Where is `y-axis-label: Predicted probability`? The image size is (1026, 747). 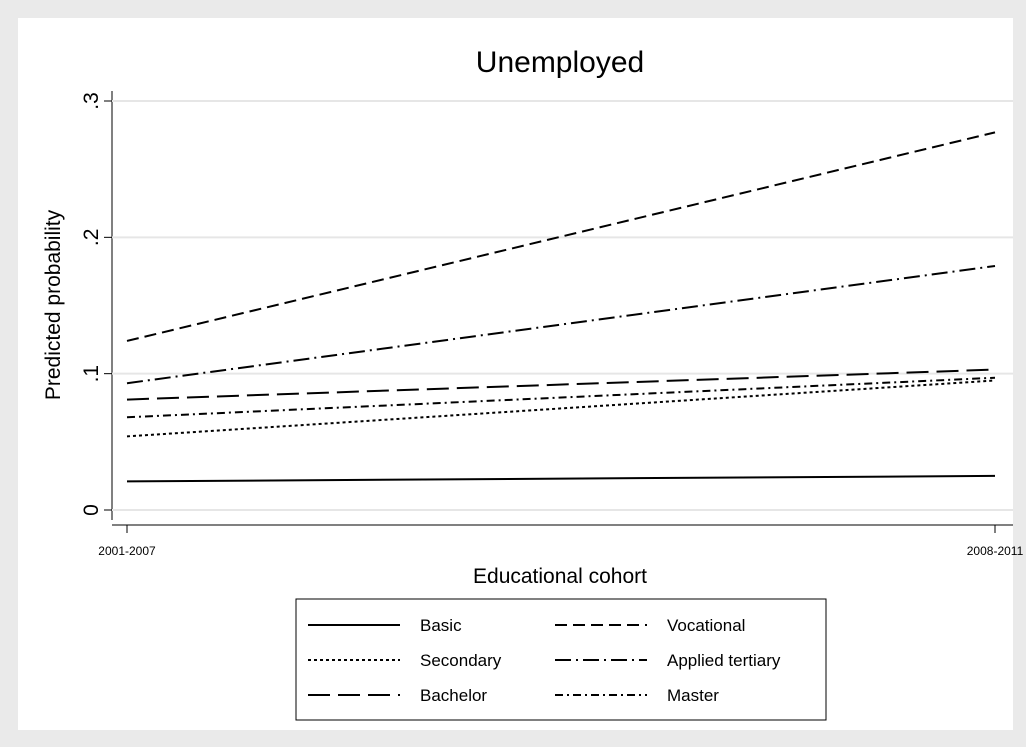 y-axis-label: Predicted probability is located at coordinates (53, 304).